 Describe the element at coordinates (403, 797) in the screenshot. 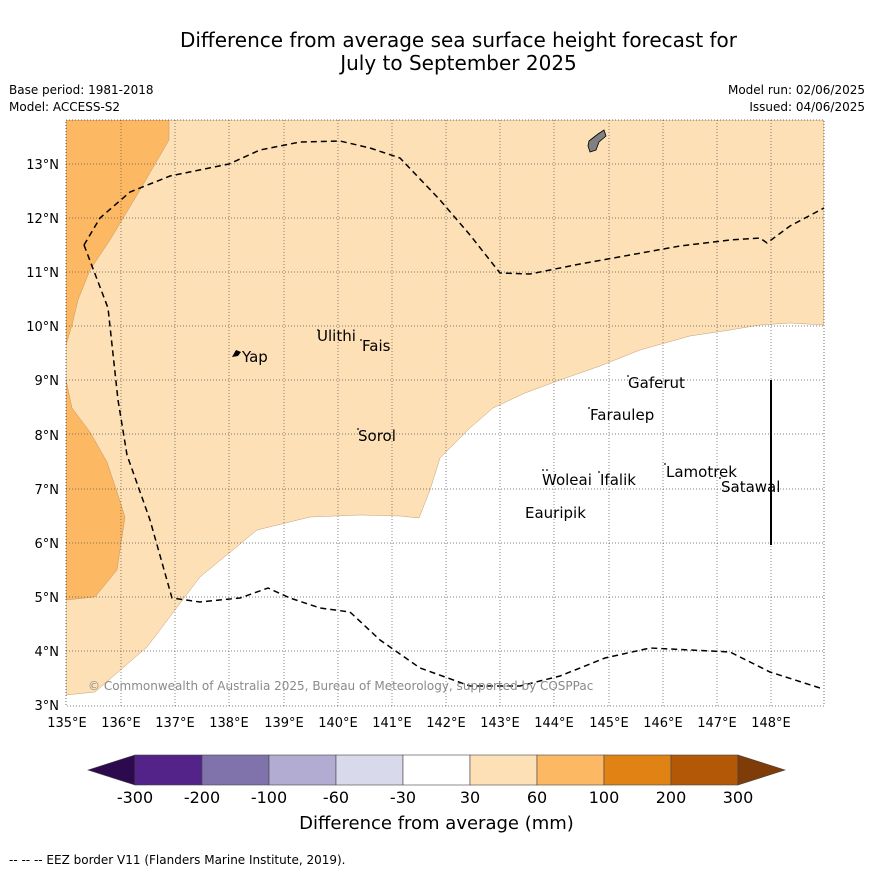

I see `colorbar-tick-m30: -30` at that location.